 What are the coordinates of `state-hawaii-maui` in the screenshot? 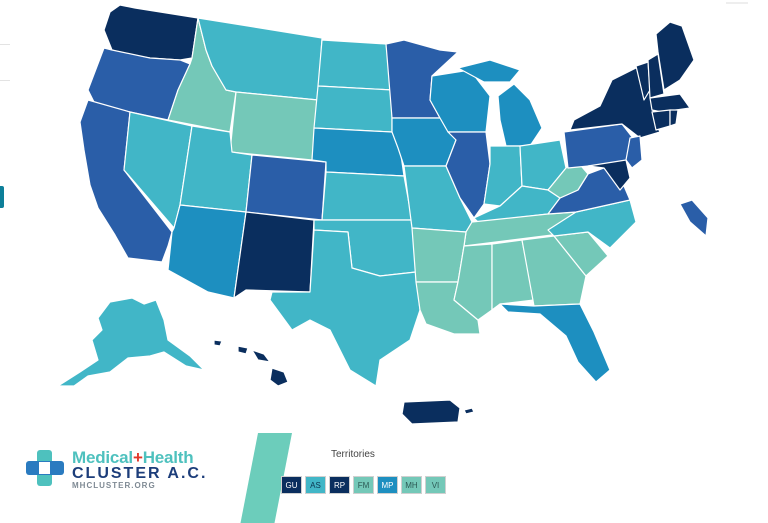 It's located at (261, 356).